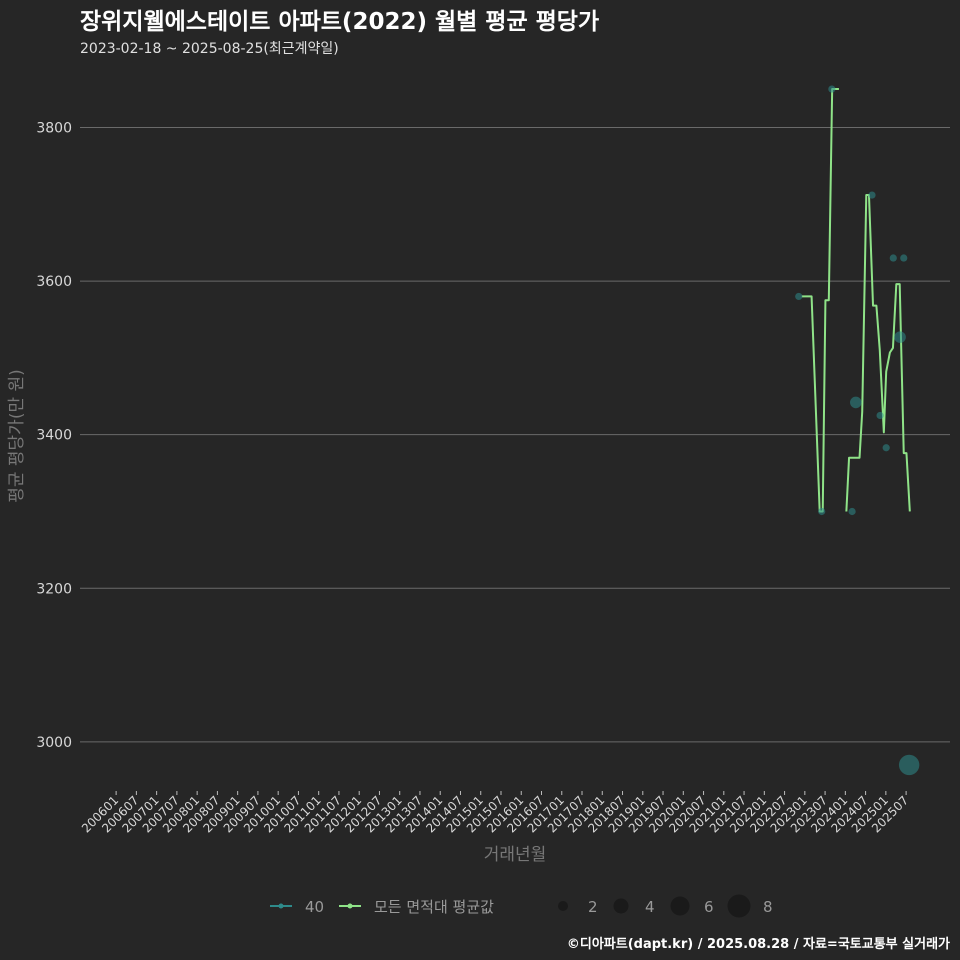 The height and width of the screenshot is (960, 960). I want to click on series-lines, so click(856, 300).